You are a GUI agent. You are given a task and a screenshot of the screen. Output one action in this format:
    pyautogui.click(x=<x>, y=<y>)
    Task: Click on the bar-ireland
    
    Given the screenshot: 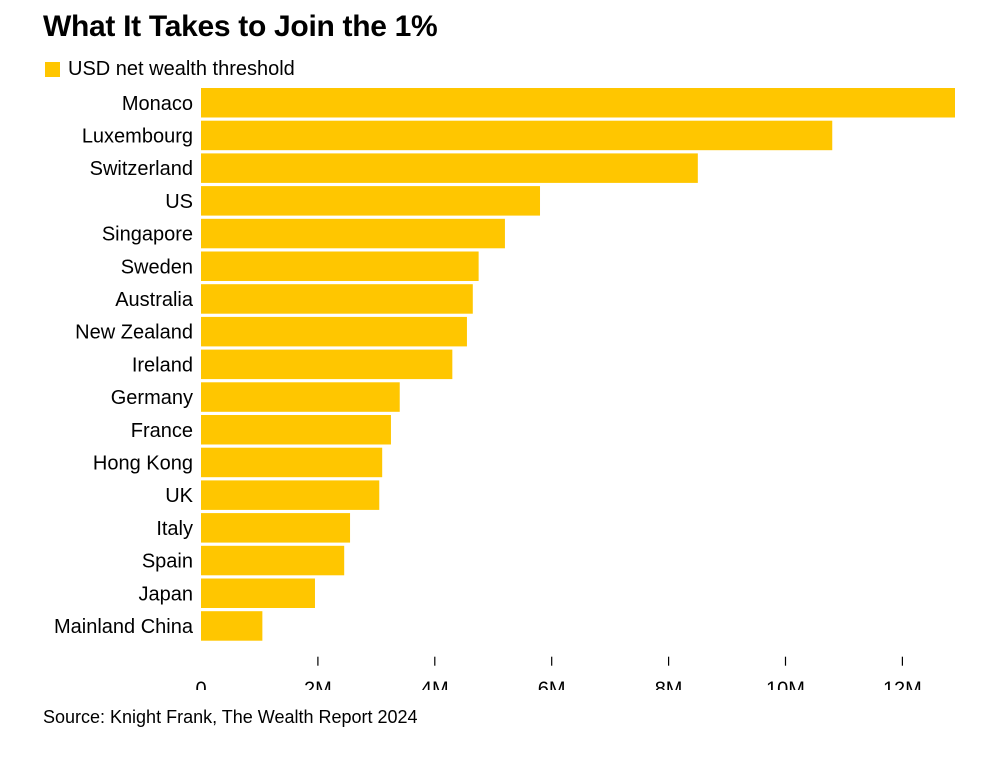 What is the action you would take?
    pyautogui.click(x=327, y=364)
    